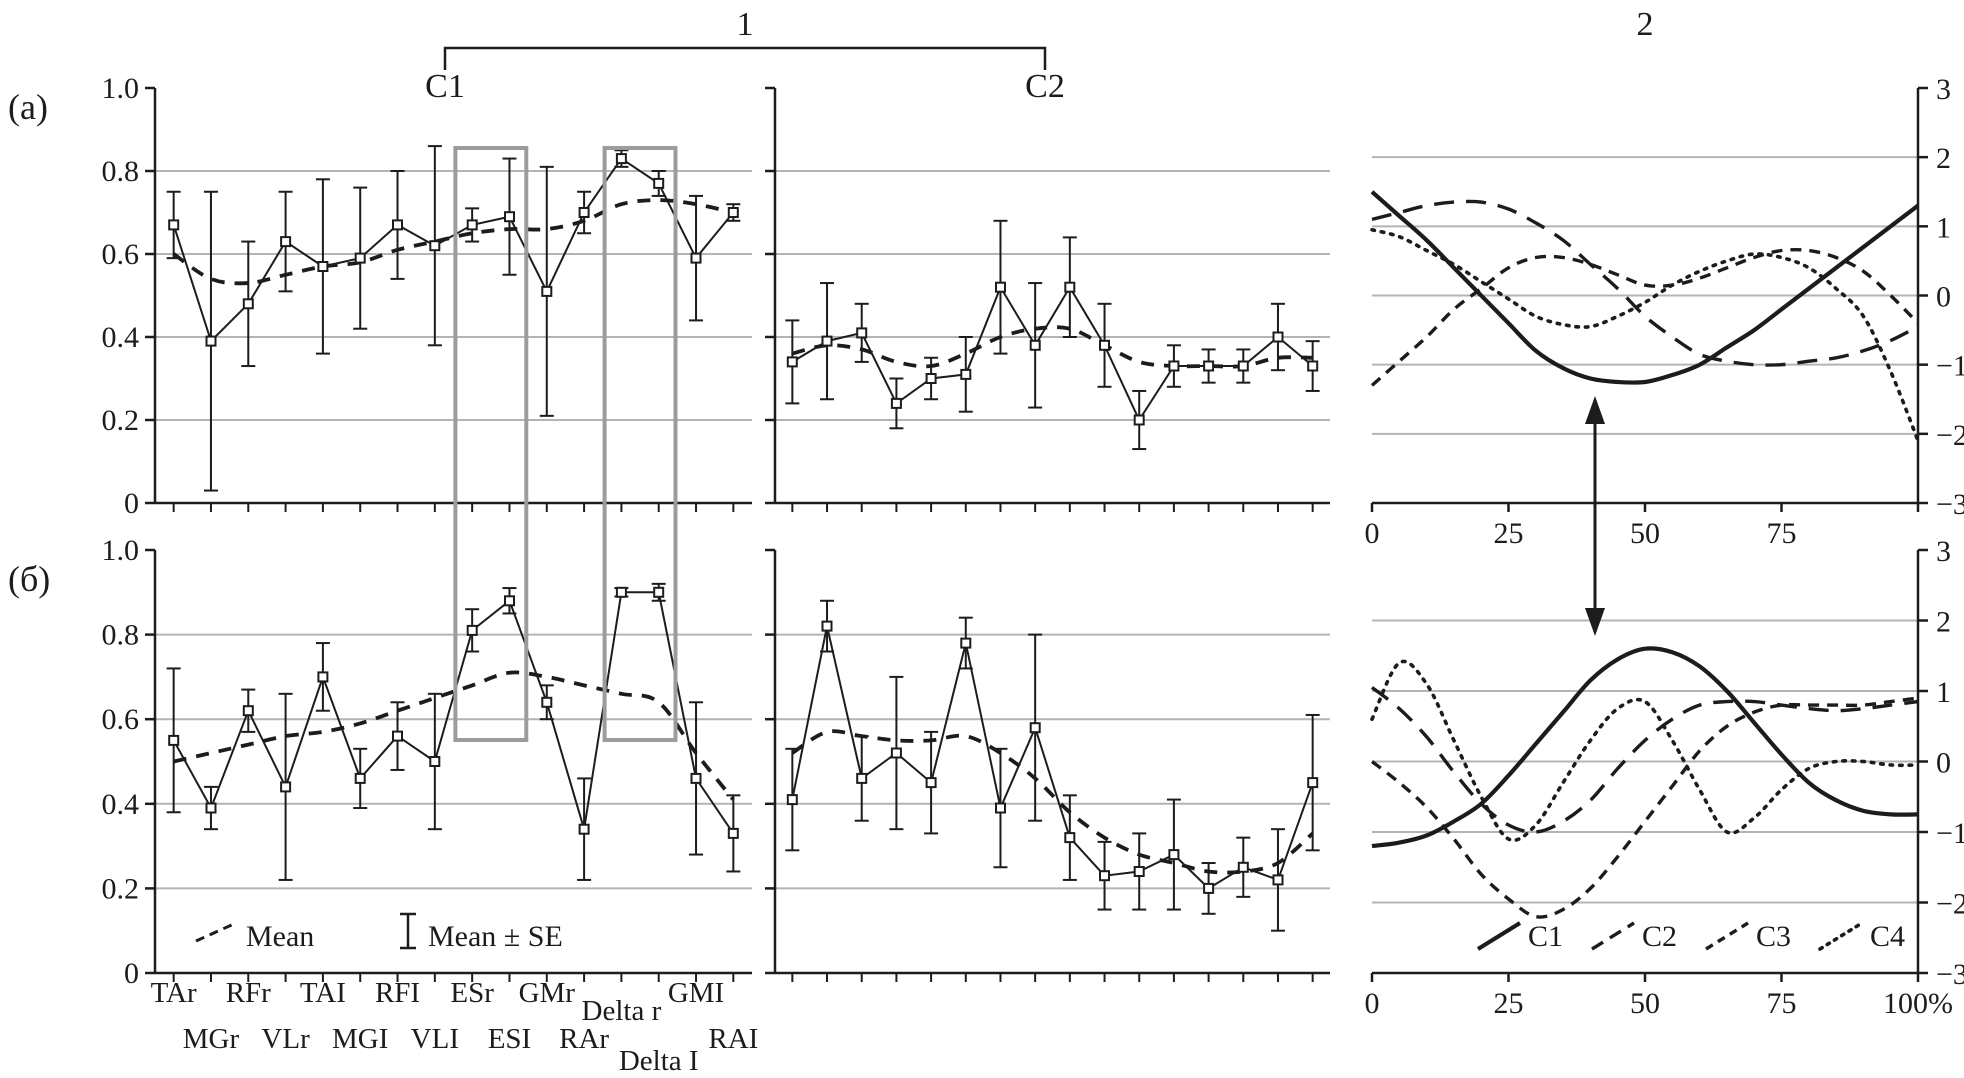 The image size is (1964, 1078). Describe the element at coordinates (1887, 936) in the screenshot. I see `legend-label-C4: C4` at that location.